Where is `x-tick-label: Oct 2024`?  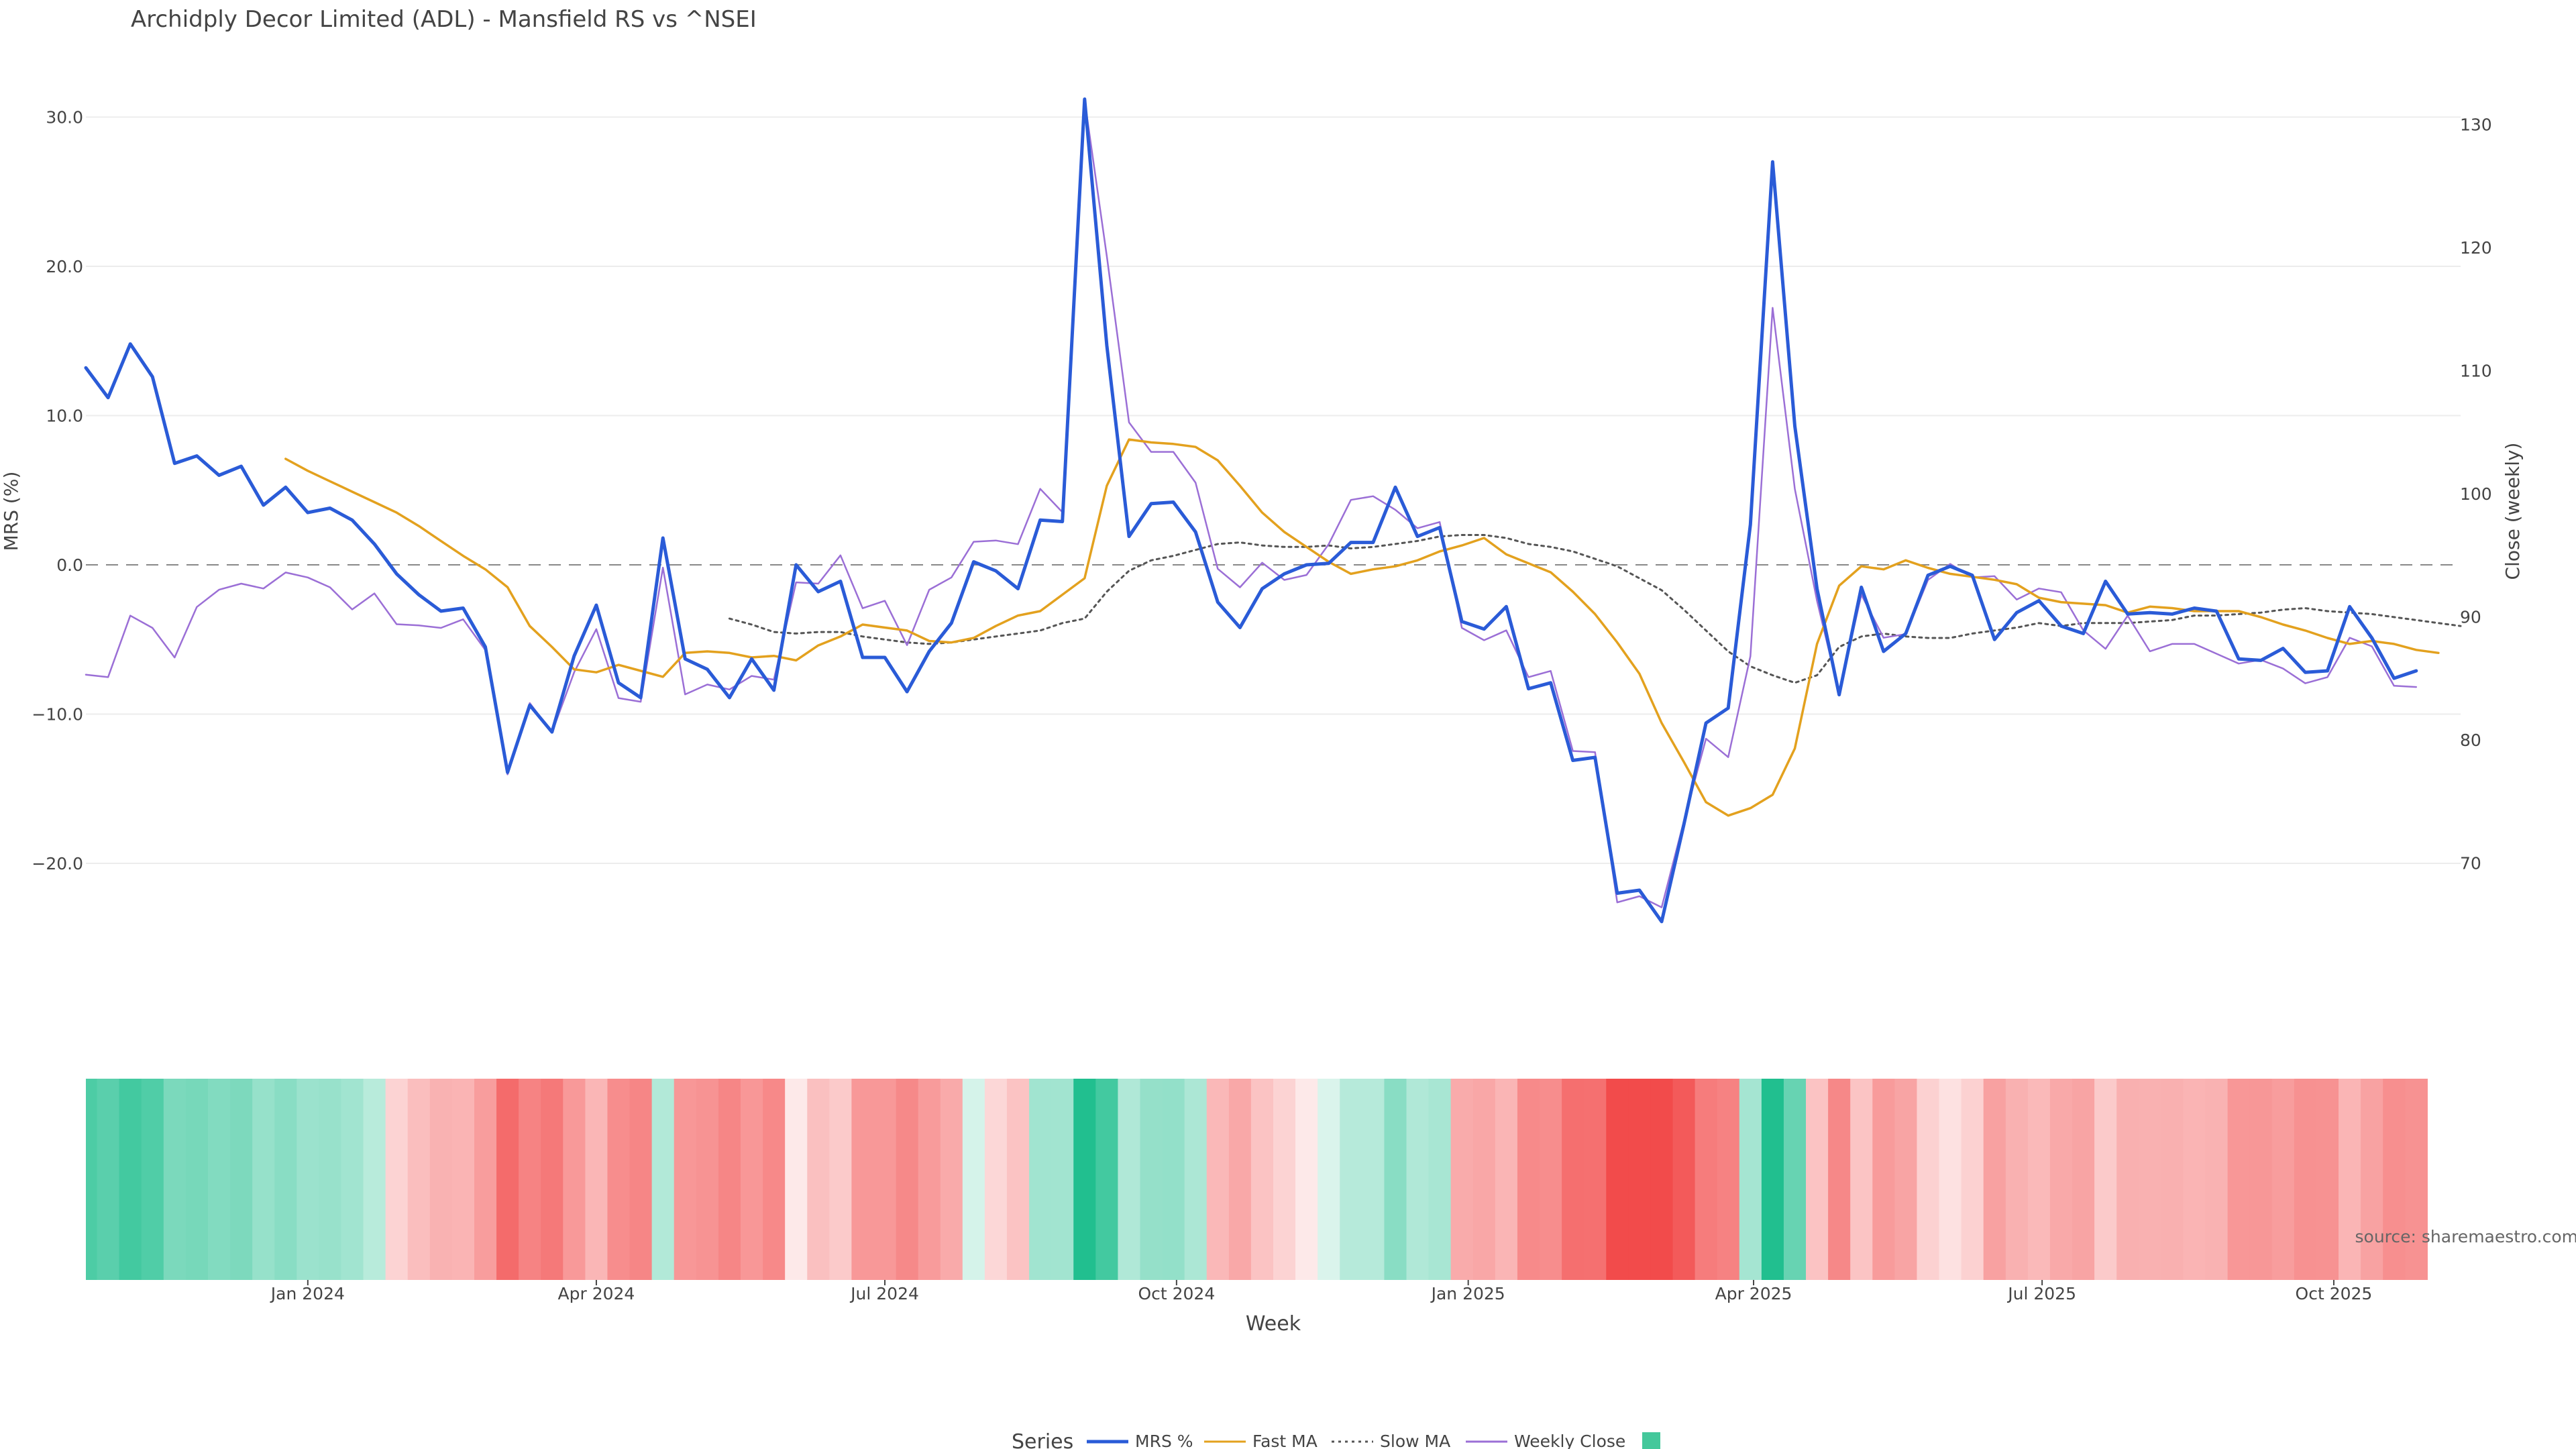
x-tick-label: Oct 2024 is located at coordinates (1176, 1293).